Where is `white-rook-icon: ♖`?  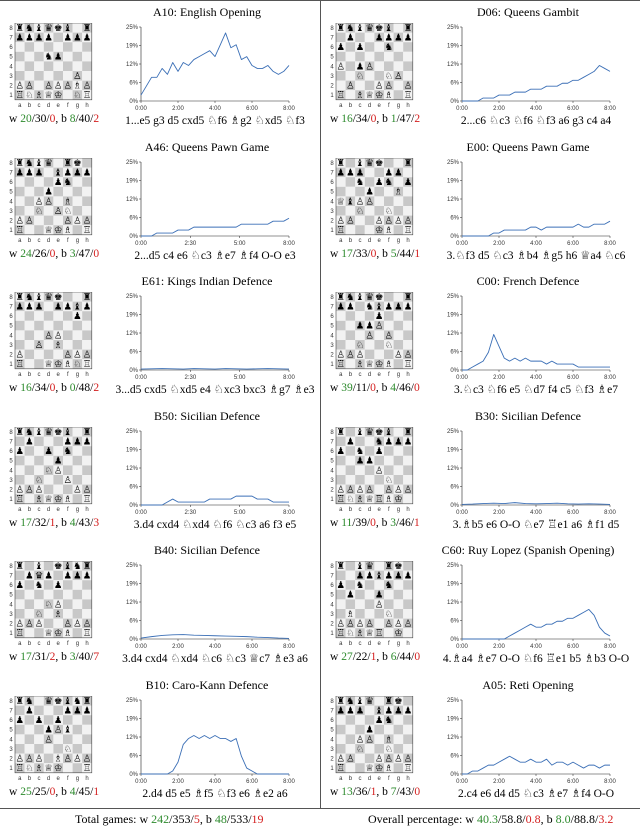 white-rook-icon: ♖ is located at coordinates (87, 768).